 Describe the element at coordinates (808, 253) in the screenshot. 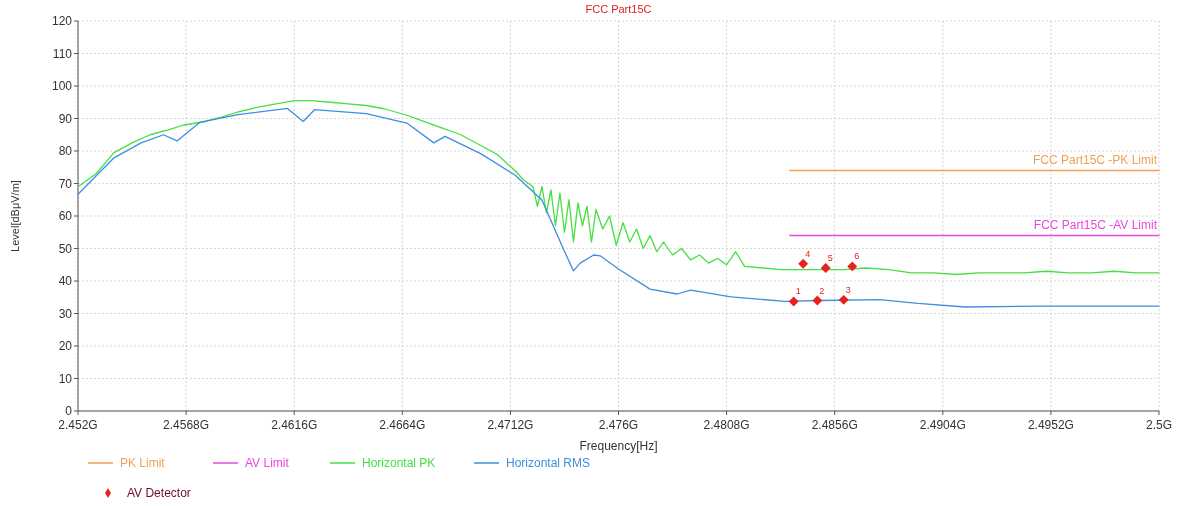

I see `annotation: 4` at that location.